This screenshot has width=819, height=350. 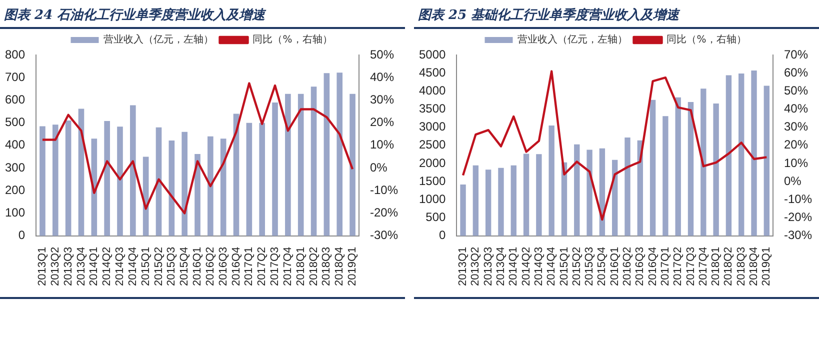 I want to click on chart-title: 图表 25 基础化工行业单季度营业收入及增速, so click(x=616, y=16).